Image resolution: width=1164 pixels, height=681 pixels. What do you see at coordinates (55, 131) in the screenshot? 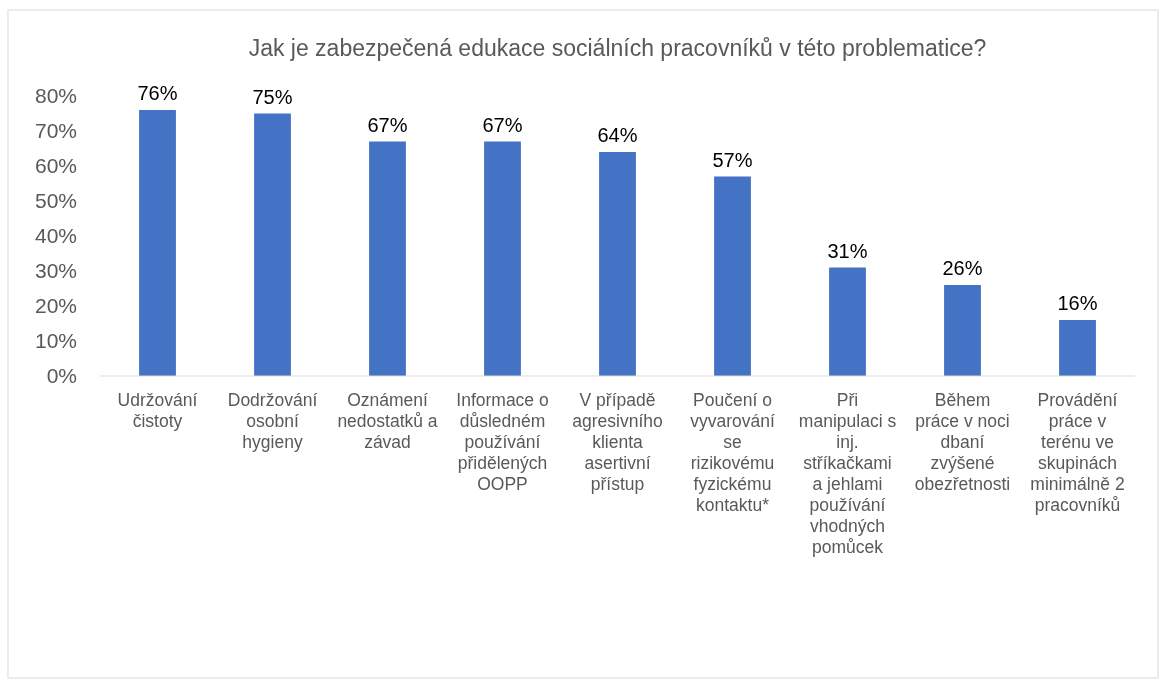
I see `y-tick-label: 70%` at bounding box center [55, 131].